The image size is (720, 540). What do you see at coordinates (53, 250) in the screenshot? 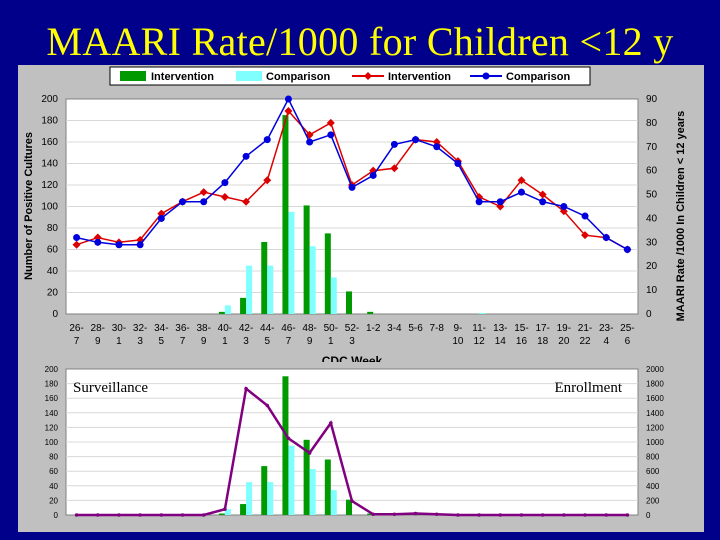
I see `y-tick-label: 60` at bounding box center [53, 250].